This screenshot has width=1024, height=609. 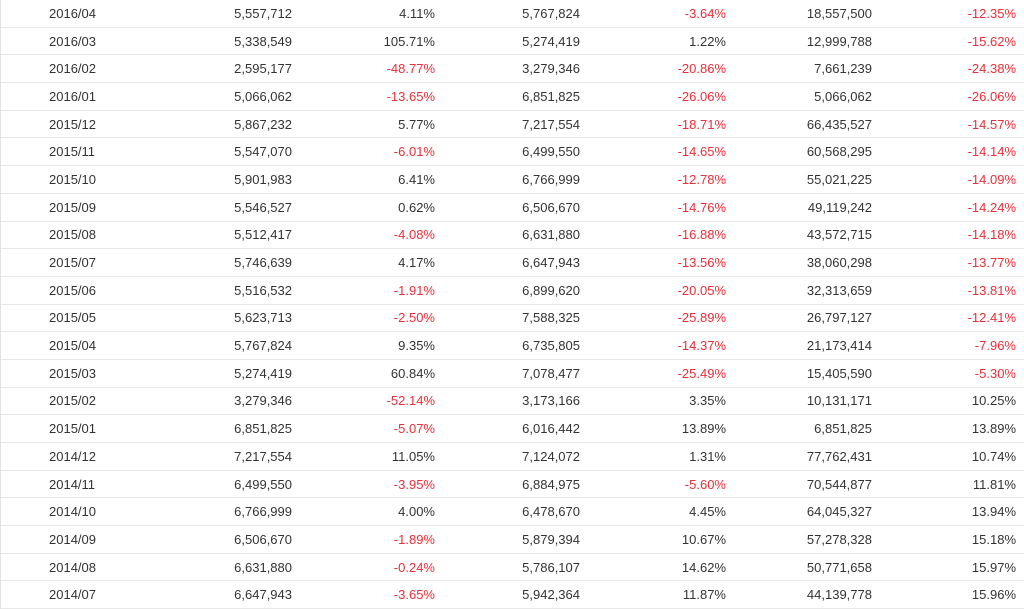 I want to click on value-1-cell: 5,557,712, so click(x=263, y=13).